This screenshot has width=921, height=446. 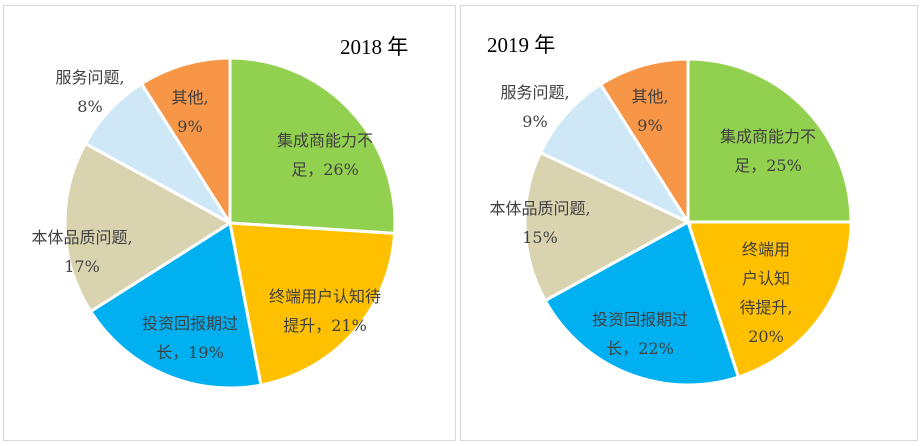 What do you see at coordinates (768, 165) in the screenshot?
I see `data-label-line: 足，25%` at bounding box center [768, 165].